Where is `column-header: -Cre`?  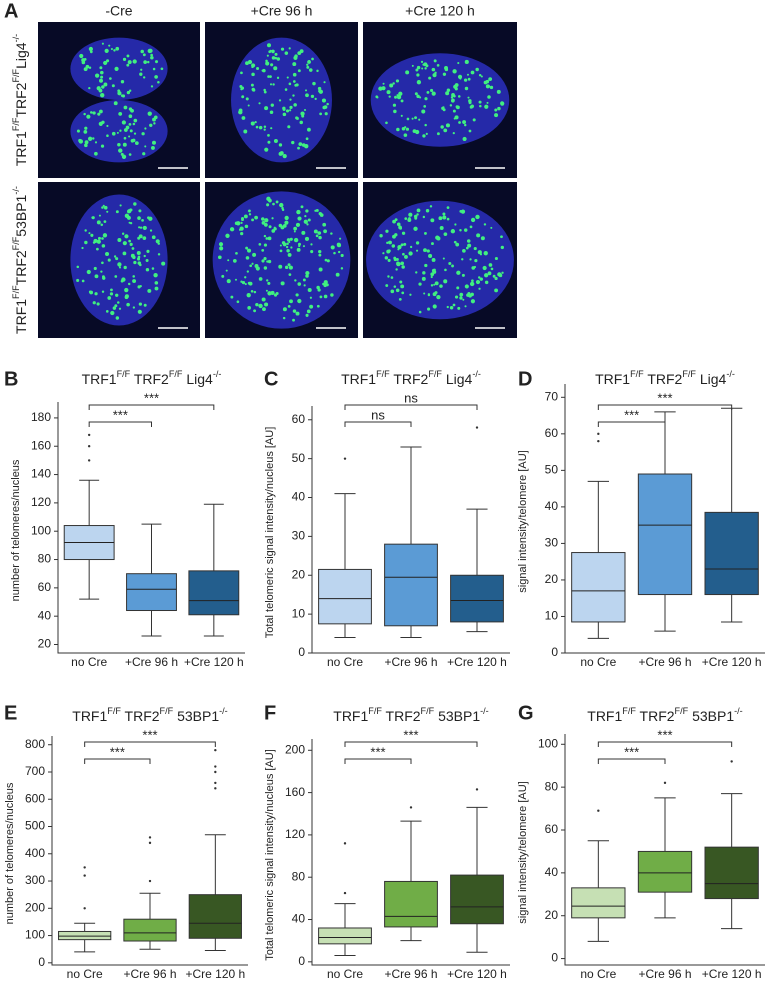 column-header: -Cre is located at coordinates (118, 11).